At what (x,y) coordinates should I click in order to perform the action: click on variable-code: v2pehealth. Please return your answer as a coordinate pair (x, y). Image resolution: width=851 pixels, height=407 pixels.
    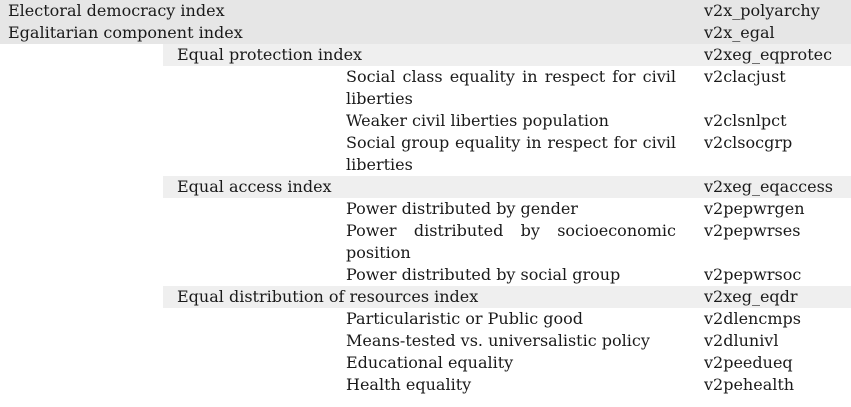
    Looking at the image, I should click on (749, 384).